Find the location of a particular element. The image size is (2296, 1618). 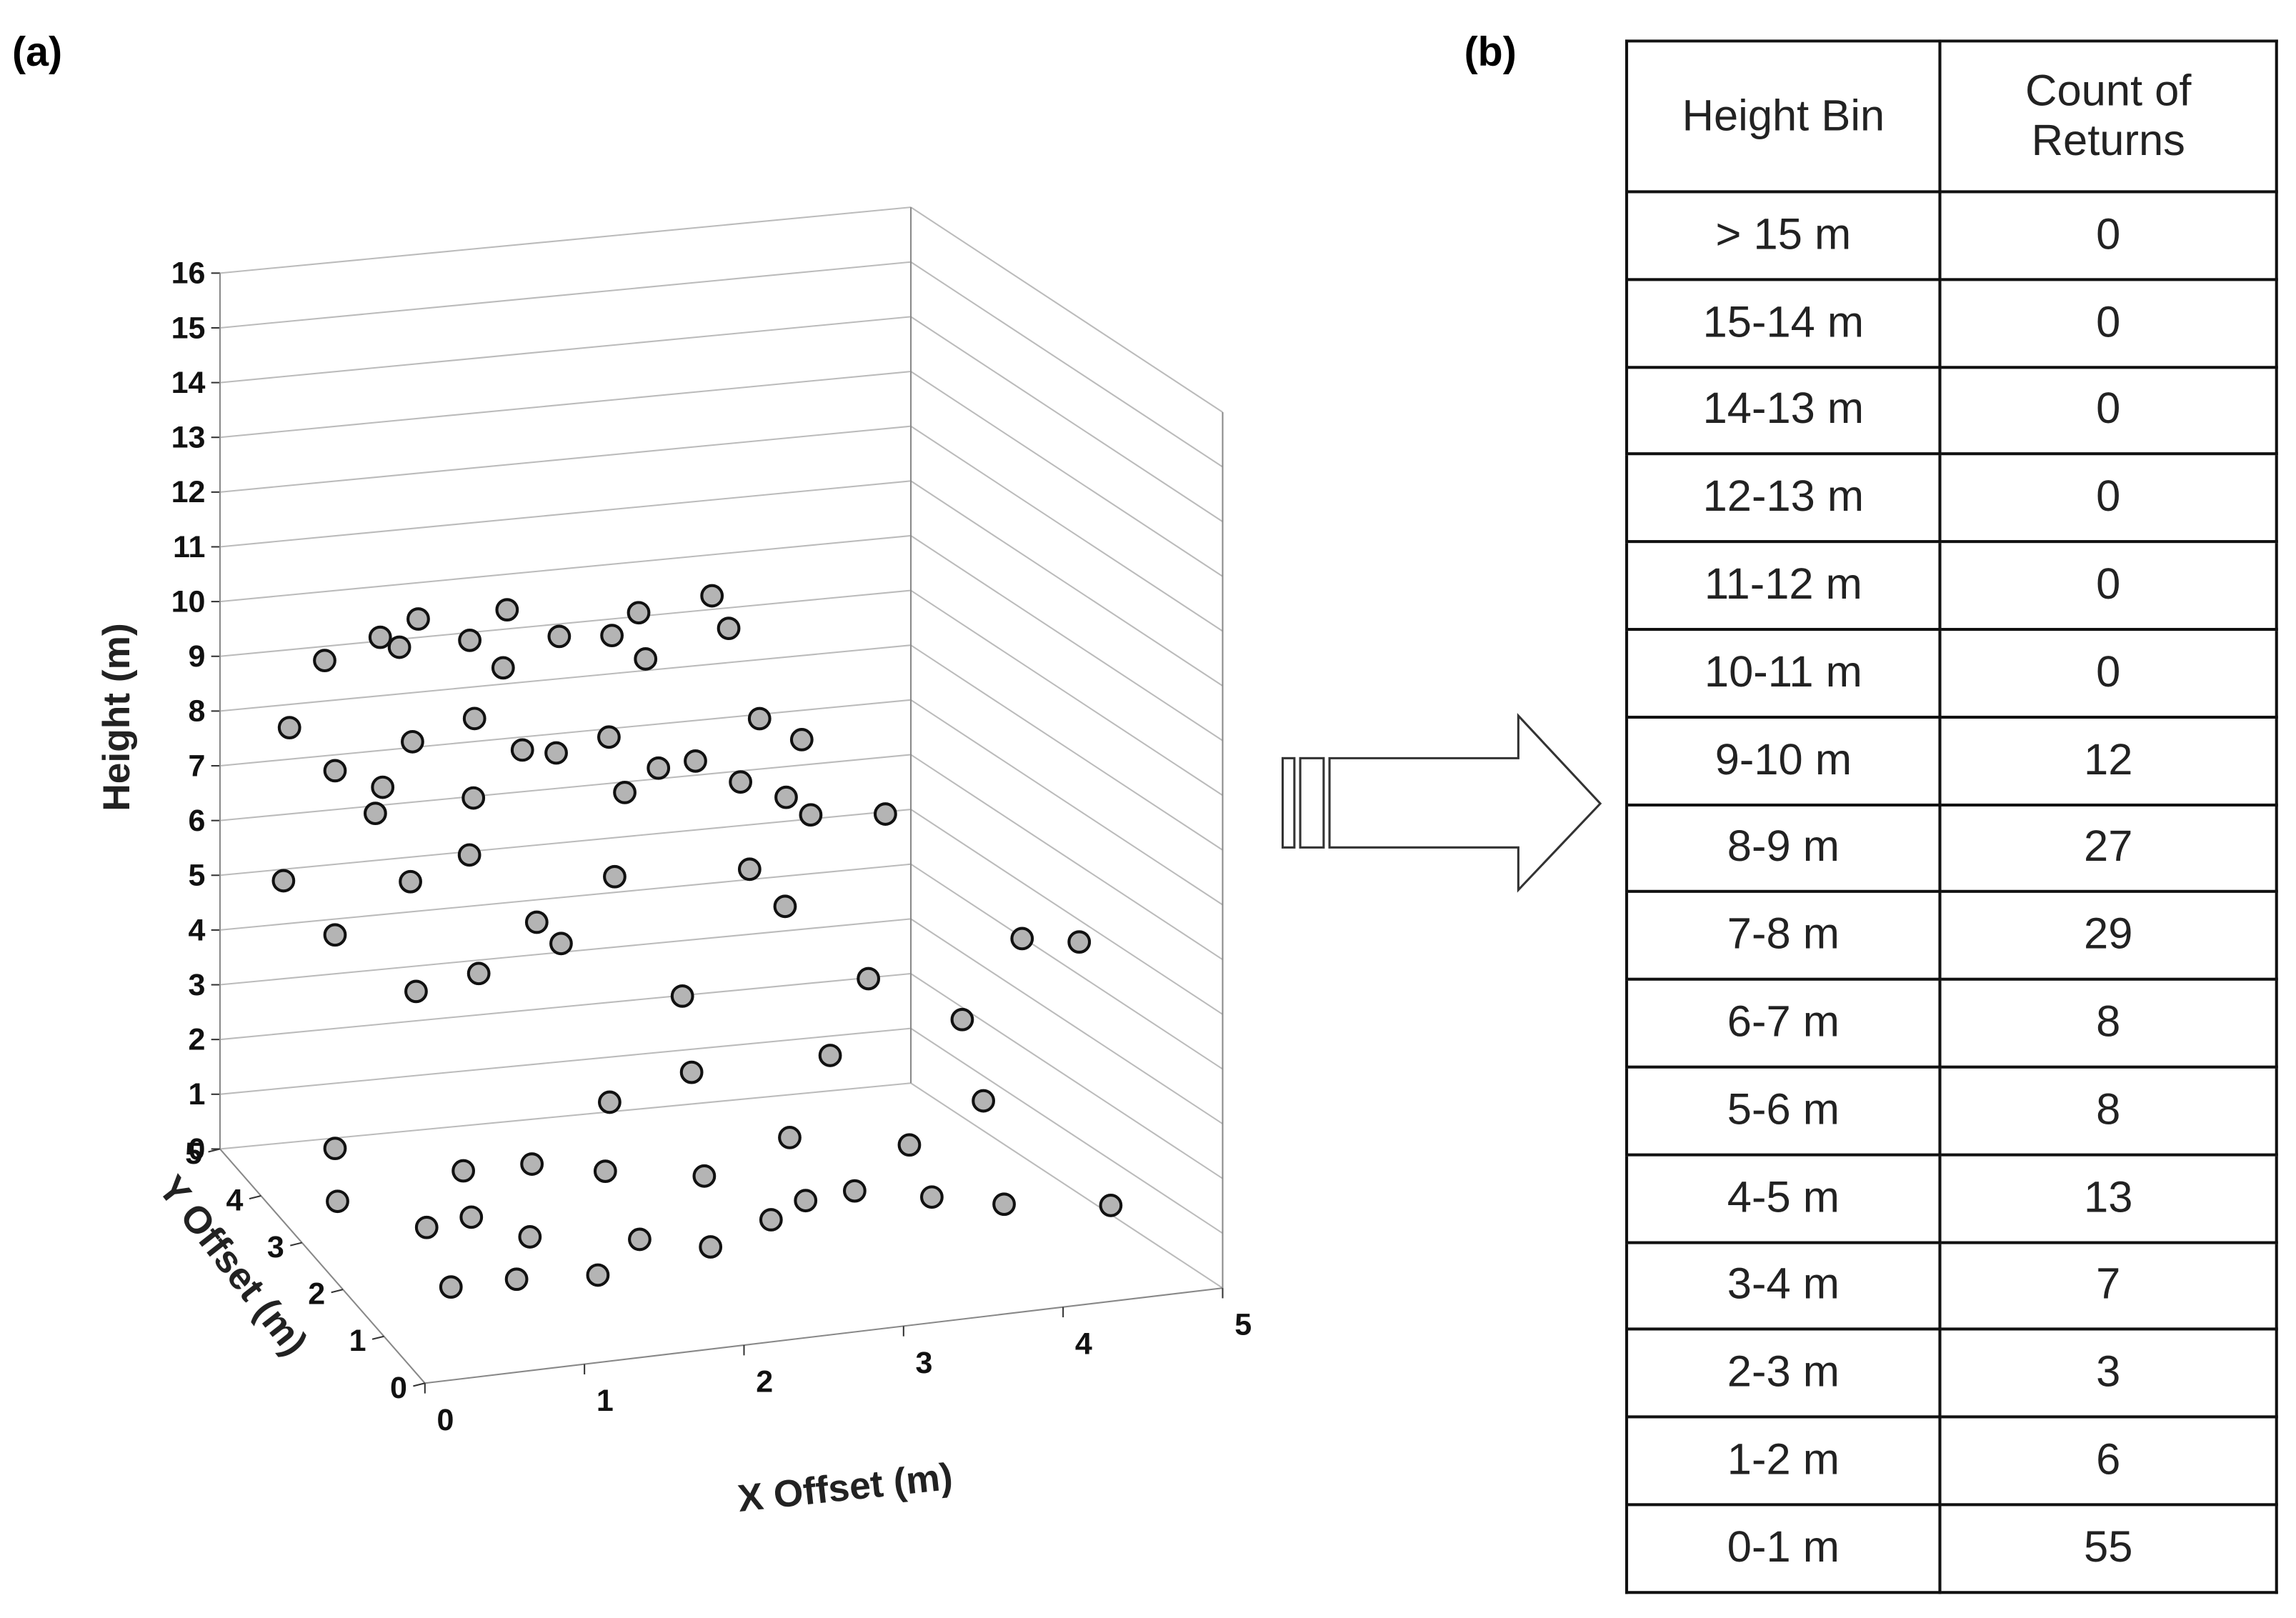

y-tick-label: 5 is located at coordinates (193, 1154).